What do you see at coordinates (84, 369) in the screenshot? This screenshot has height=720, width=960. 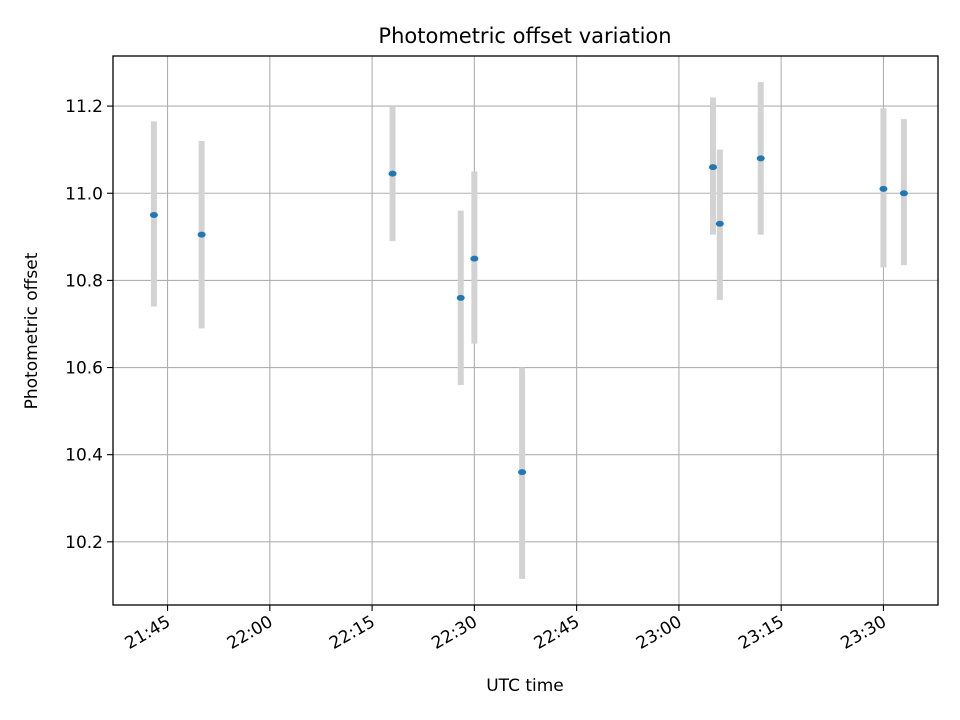 I see `y-tick-label: 10.6` at bounding box center [84, 369].